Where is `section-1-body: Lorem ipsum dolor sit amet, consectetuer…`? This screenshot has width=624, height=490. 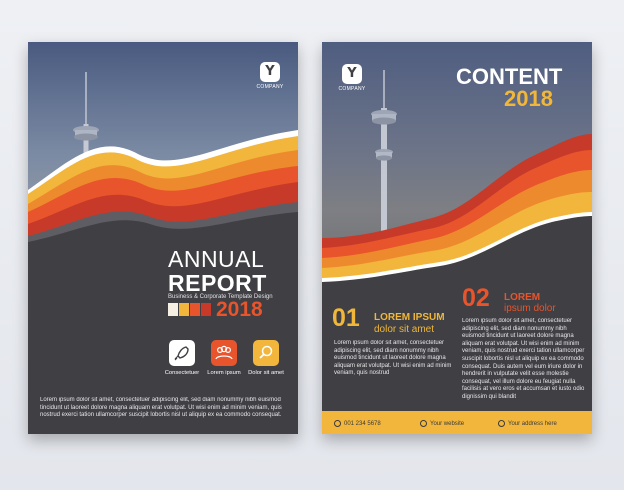 section-1-body: Lorem ipsum dolor sit amet, consectetuer… is located at coordinates (393, 358).